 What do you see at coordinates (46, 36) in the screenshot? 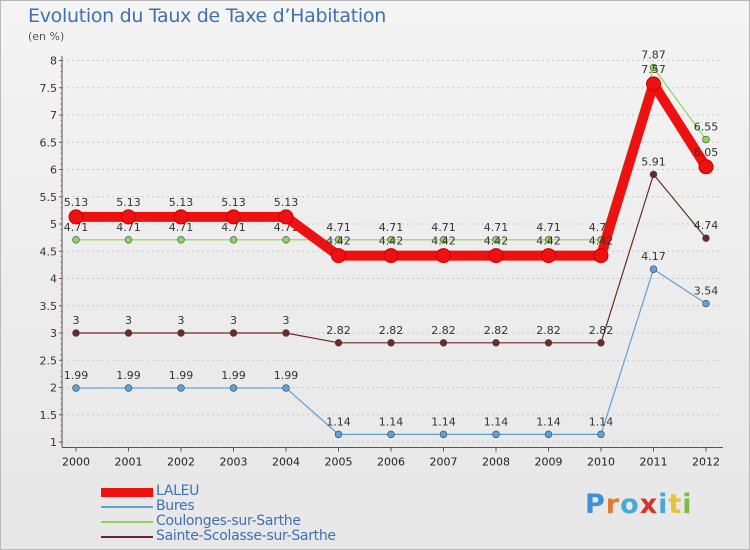
I see `chart-unit-label: (en %)` at bounding box center [46, 36].